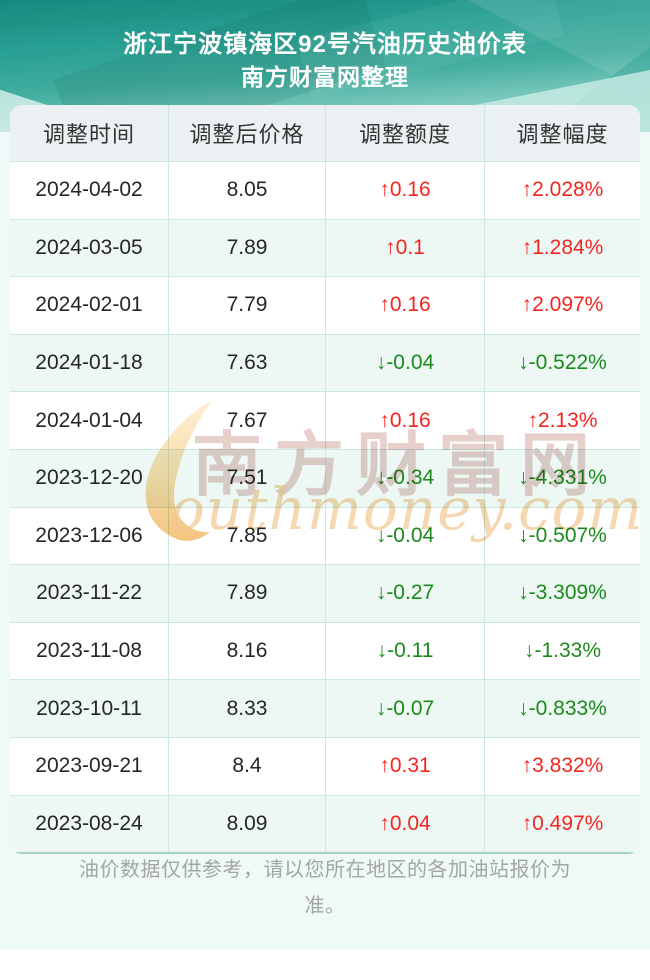  I want to click on cell-change-percent: ↓-4.331%, so click(562, 478).